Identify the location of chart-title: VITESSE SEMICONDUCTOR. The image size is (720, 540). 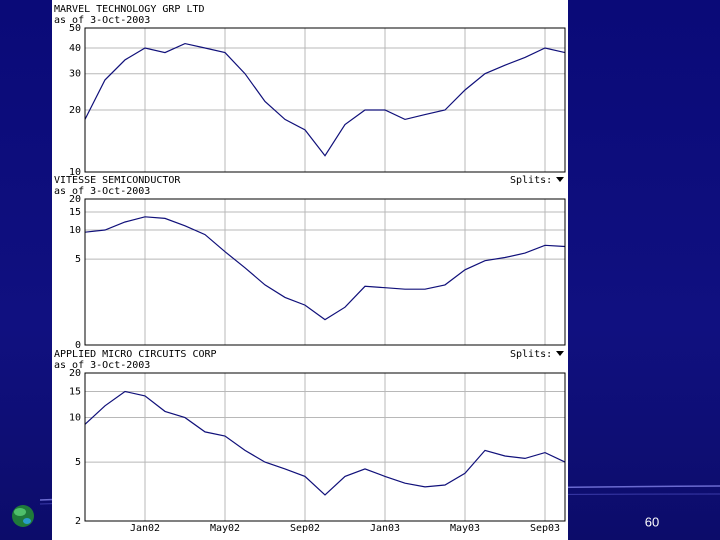
(117, 180).